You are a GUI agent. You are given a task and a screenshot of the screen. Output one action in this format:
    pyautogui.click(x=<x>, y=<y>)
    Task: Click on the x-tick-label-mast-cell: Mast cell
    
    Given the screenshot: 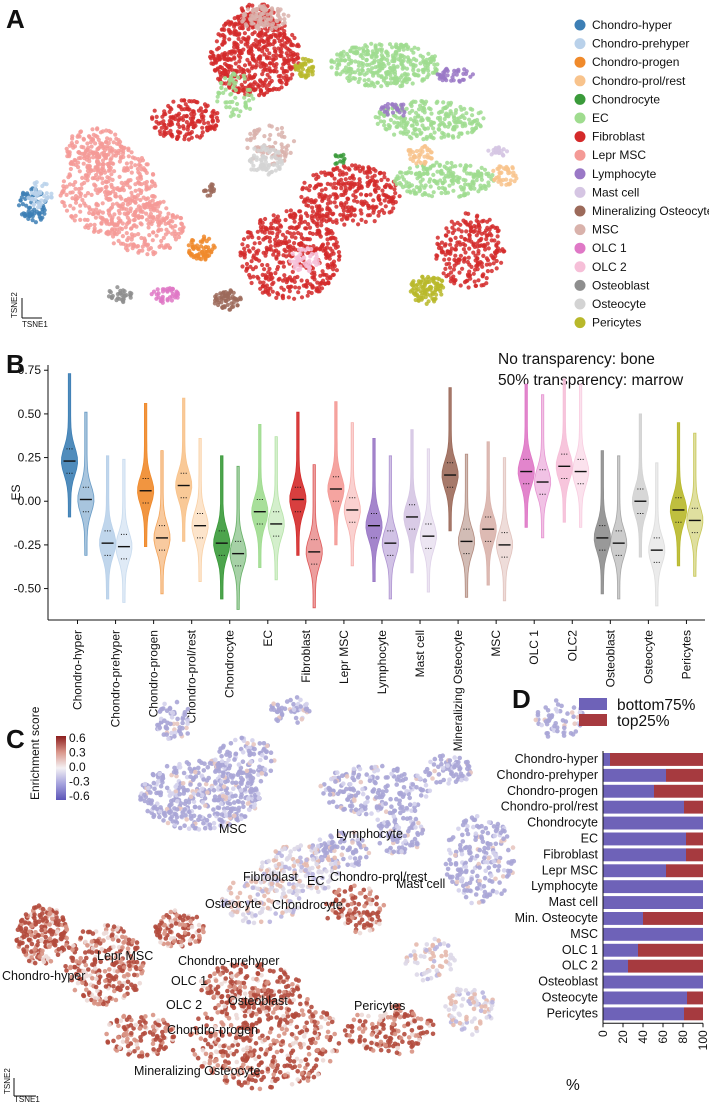 What is the action you would take?
    pyautogui.click(x=420, y=653)
    